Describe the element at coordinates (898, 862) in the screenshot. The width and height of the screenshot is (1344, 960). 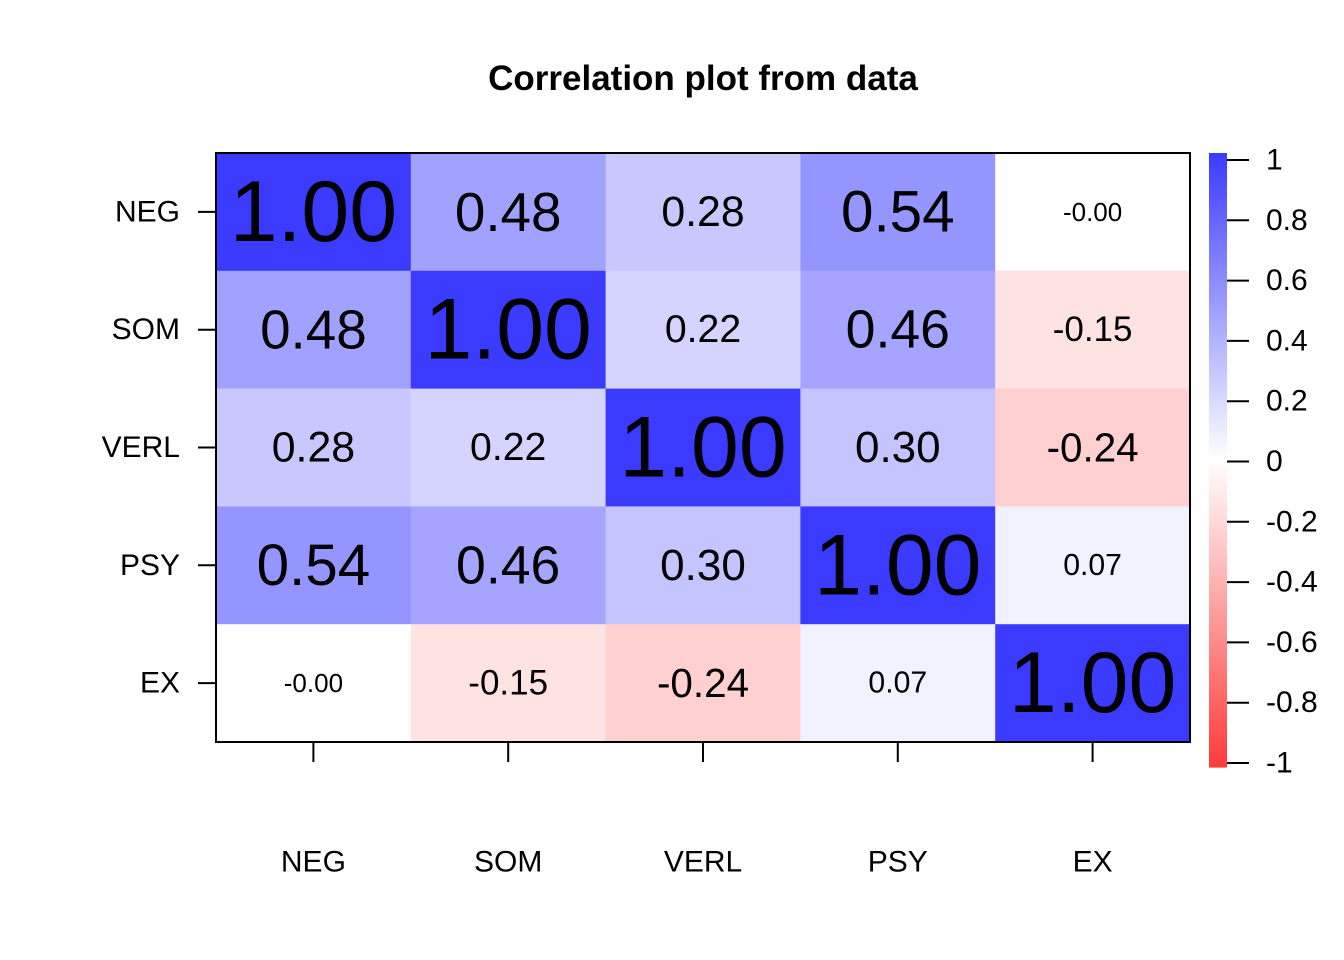
I see `column-tick-label: PSY` at that location.